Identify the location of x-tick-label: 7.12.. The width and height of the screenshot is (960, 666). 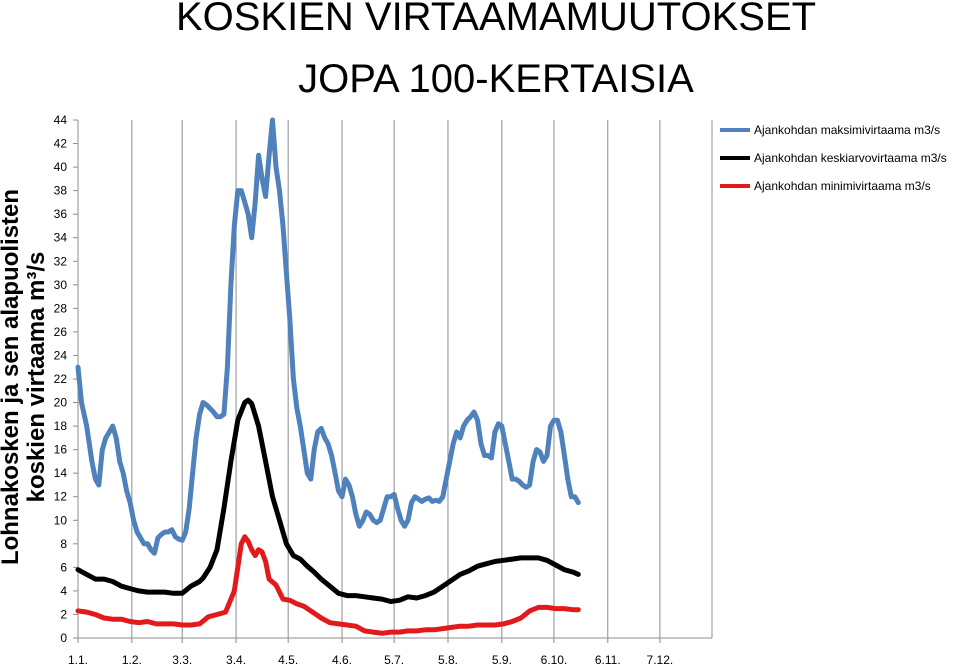
(660, 659).